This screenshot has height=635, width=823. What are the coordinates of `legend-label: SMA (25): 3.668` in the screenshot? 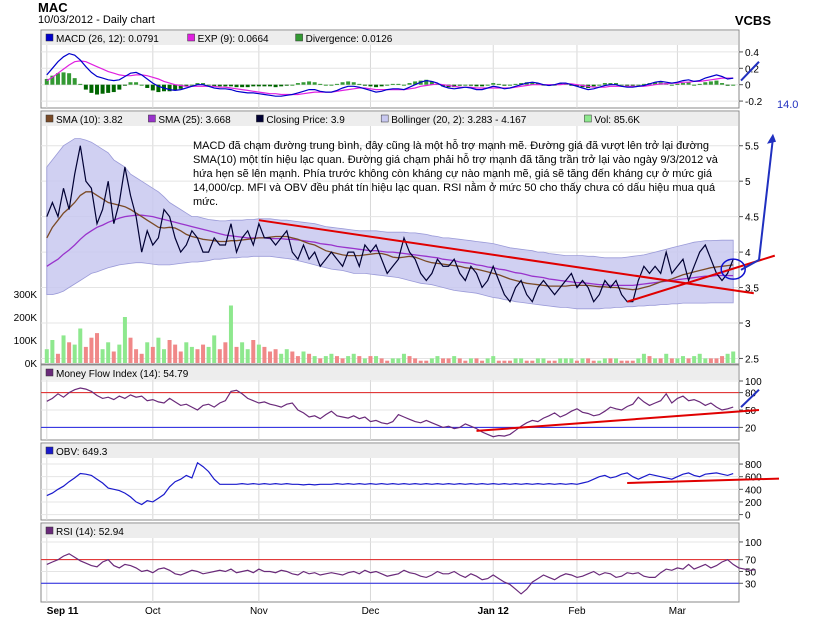 It's located at (194, 120).